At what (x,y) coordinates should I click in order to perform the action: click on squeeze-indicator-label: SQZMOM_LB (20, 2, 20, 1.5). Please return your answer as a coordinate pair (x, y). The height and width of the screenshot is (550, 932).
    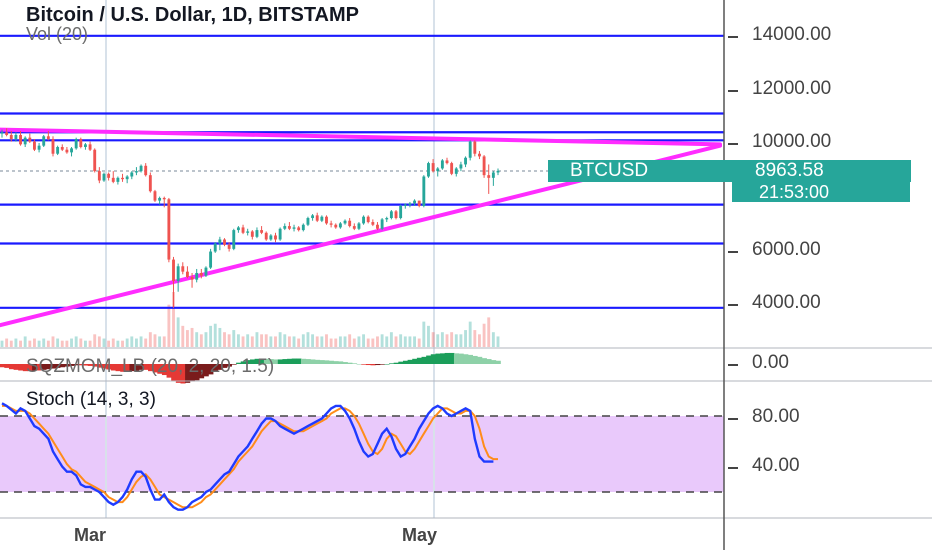
    Looking at the image, I should click on (150, 366).